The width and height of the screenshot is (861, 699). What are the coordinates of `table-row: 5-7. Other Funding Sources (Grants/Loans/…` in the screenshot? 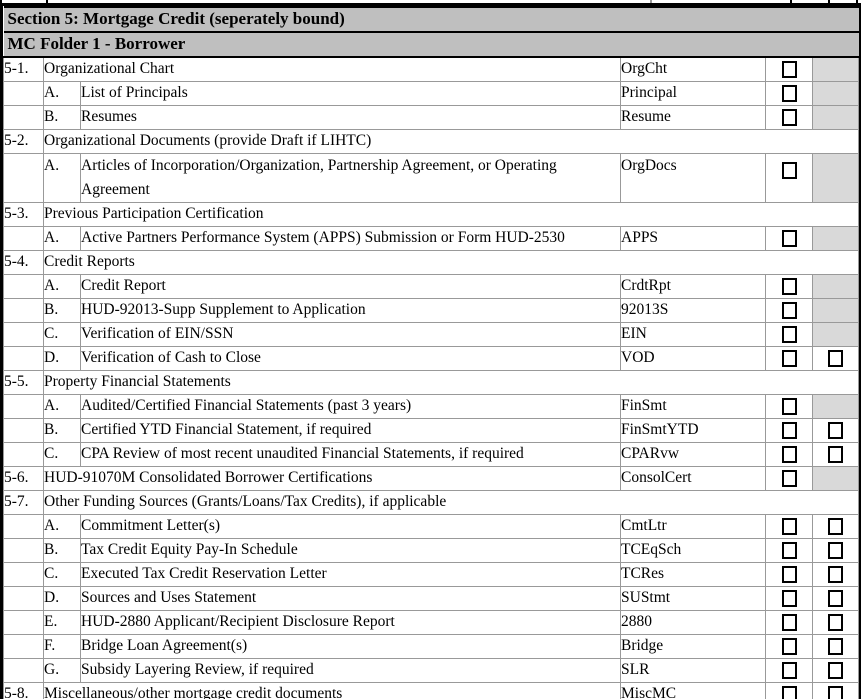 It's located at (431, 502).